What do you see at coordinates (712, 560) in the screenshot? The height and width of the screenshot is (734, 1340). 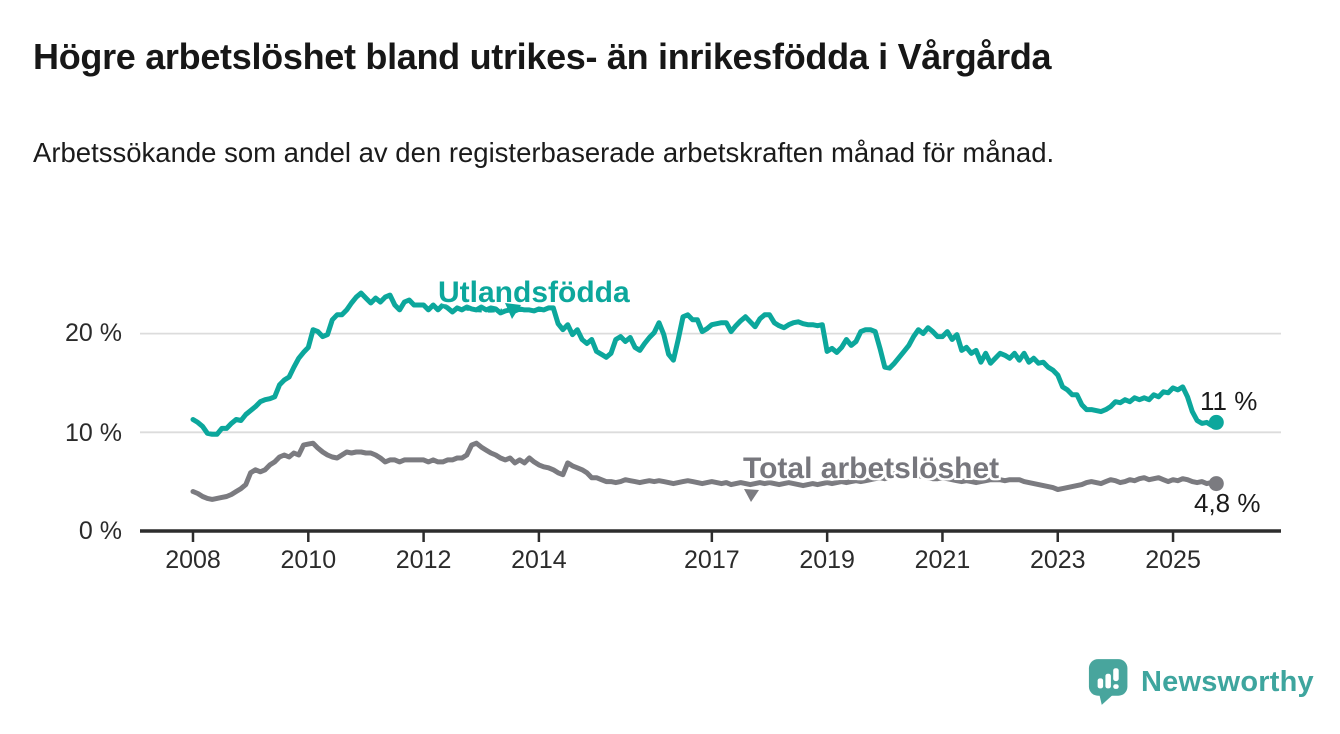 I see `x-tick-label: 2017` at bounding box center [712, 560].